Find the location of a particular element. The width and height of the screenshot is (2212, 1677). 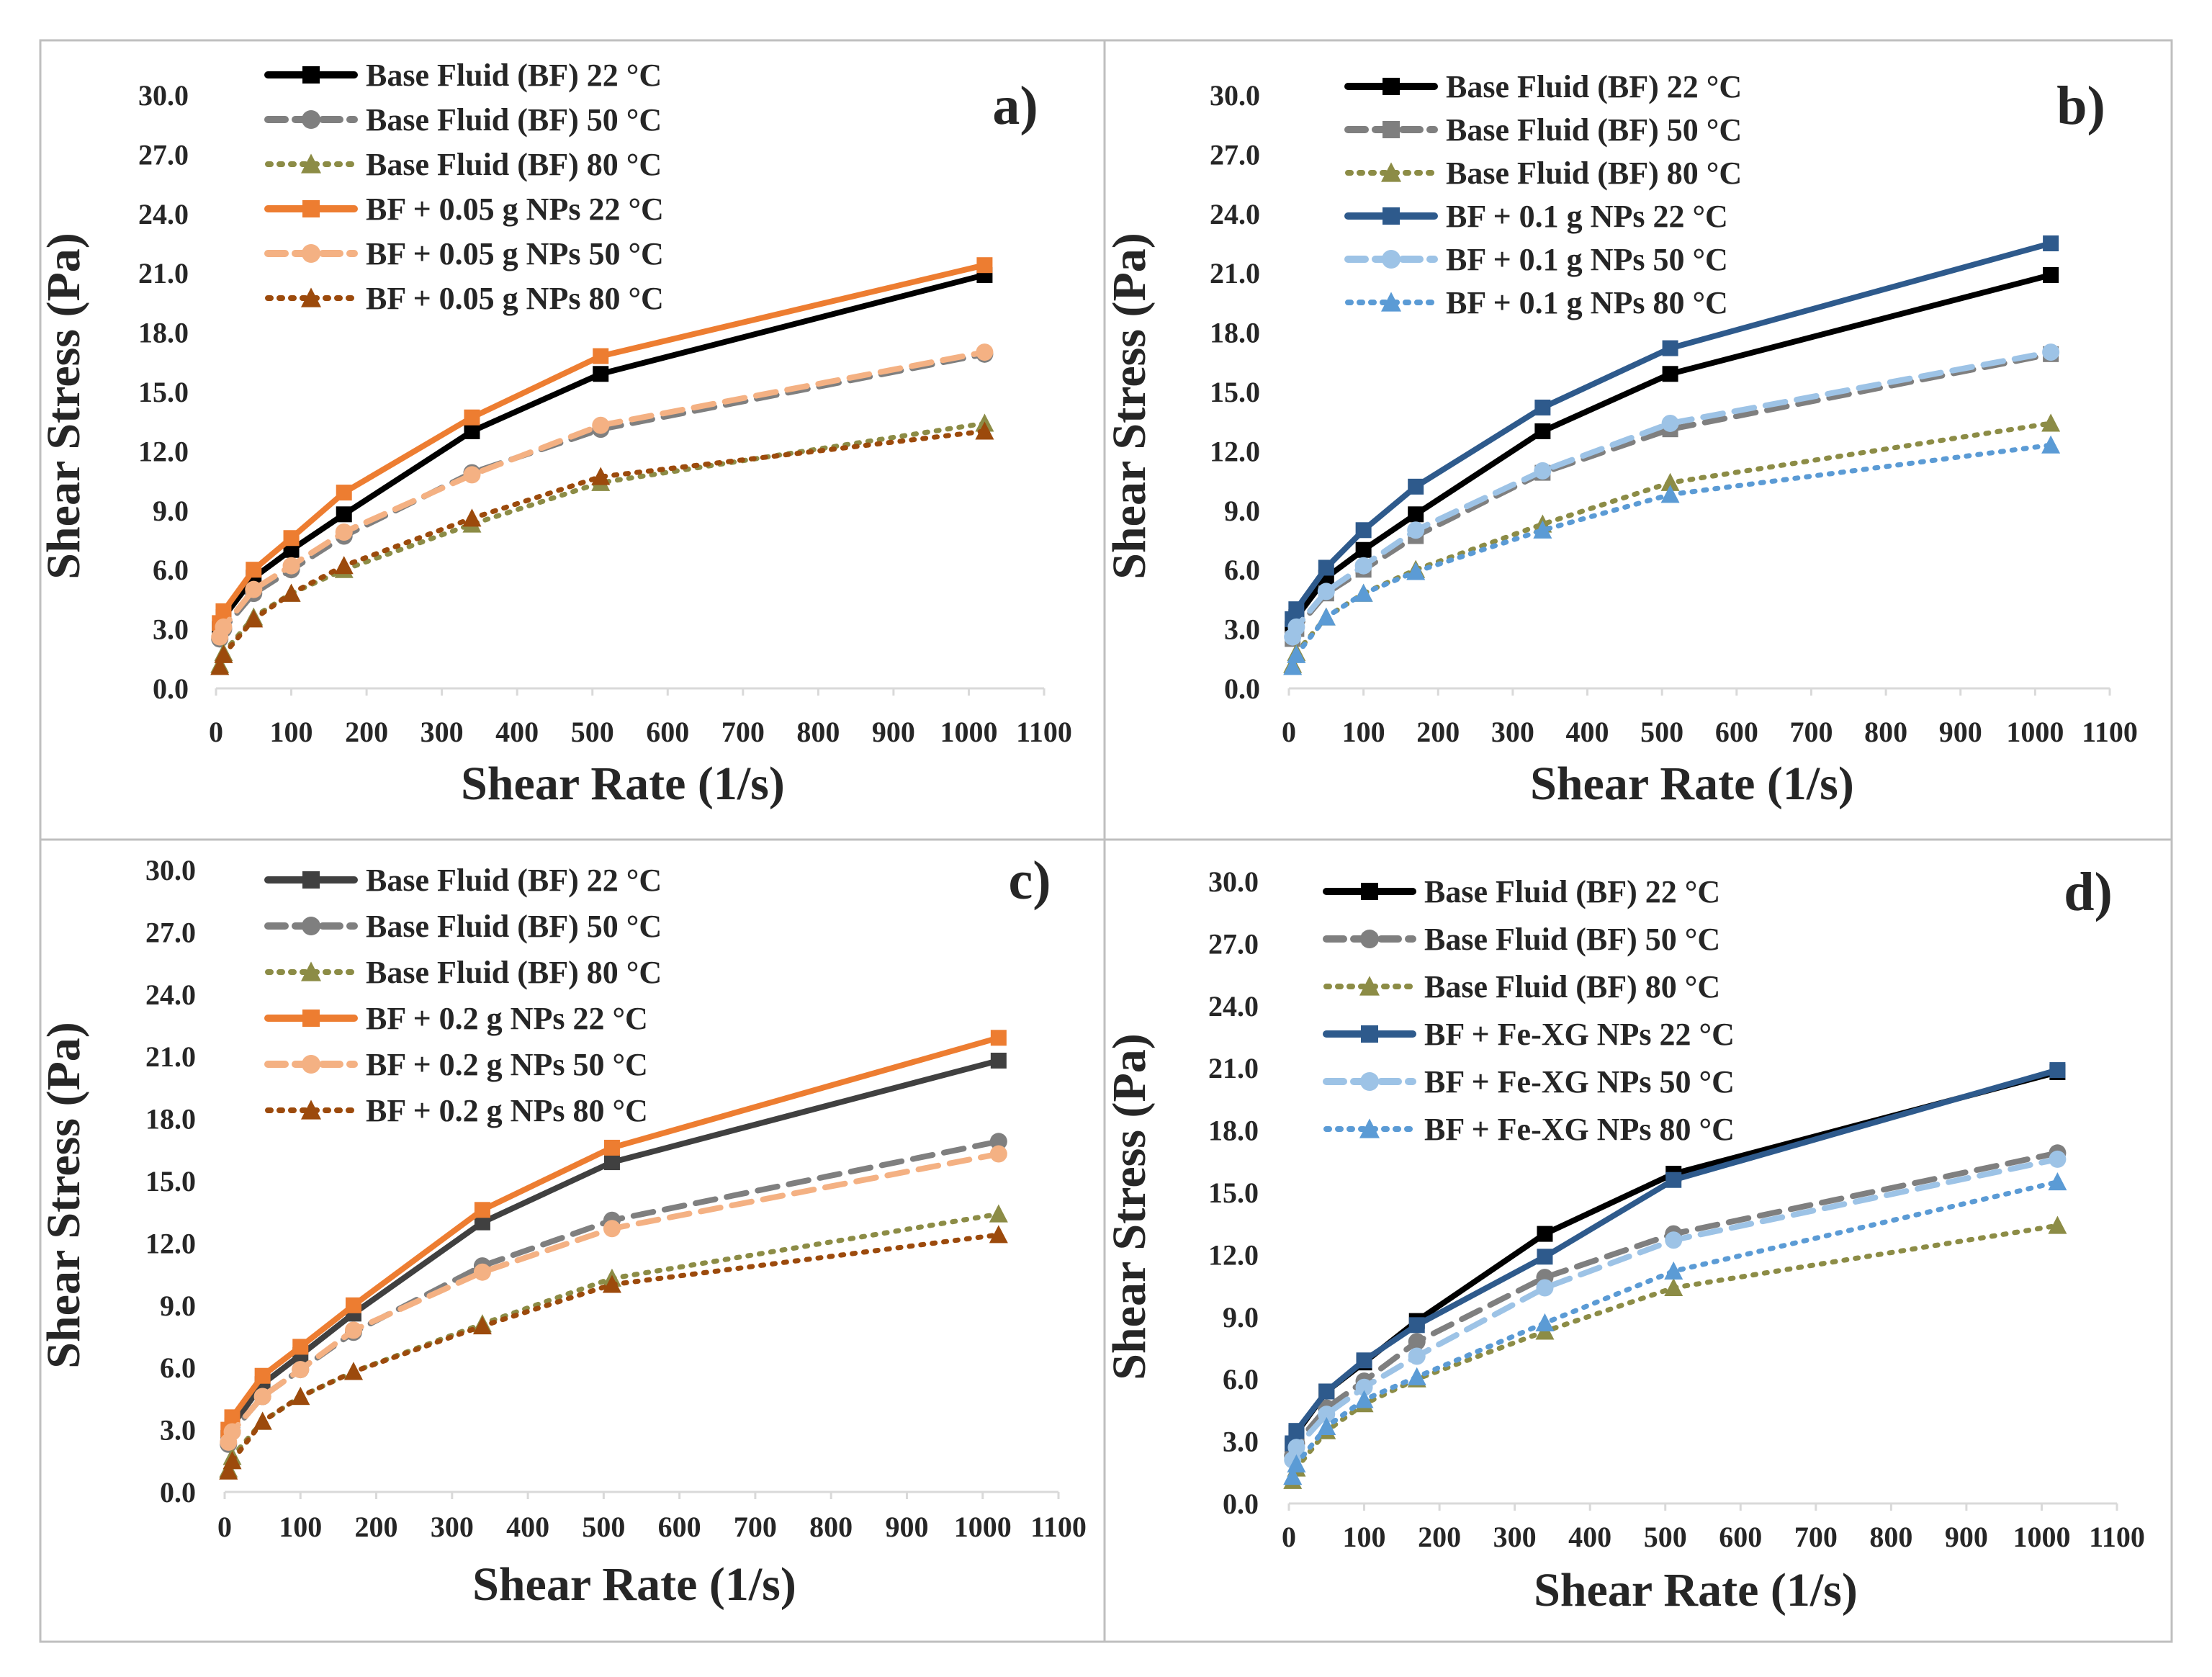

legend-entry-label: BF + 0.1 g NPs 50 °C is located at coordinates (1587, 259).